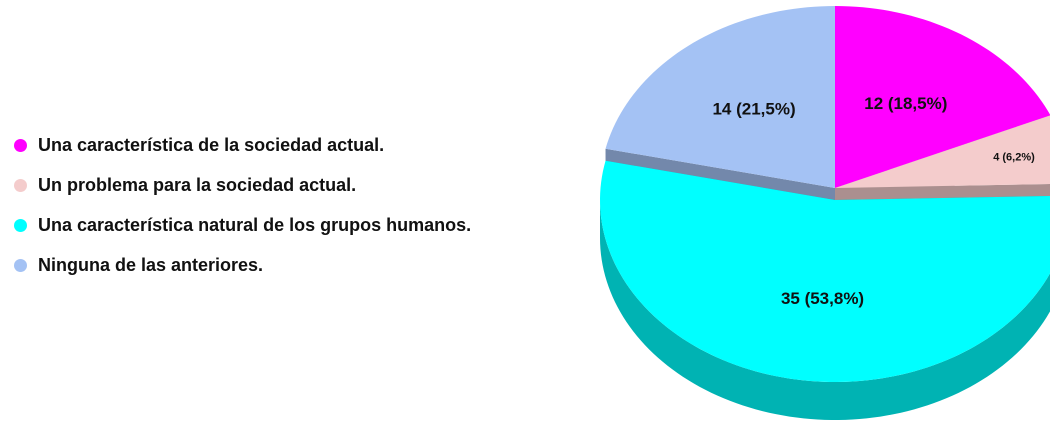  Describe the element at coordinates (151, 265) in the screenshot. I see `legend-label: Ninguna de las anteriores.` at that location.